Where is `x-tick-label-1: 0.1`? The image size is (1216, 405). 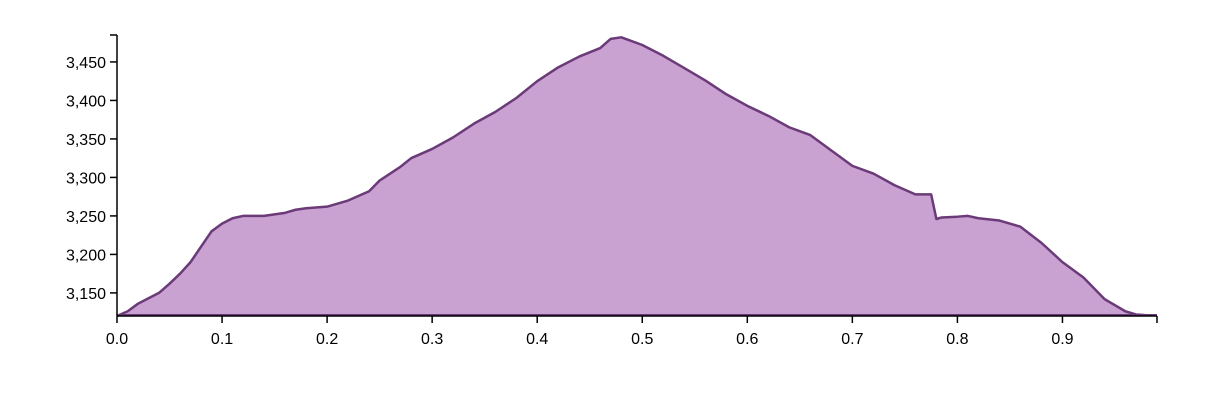 x-tick-label-1: 0.1 is located at coordinates (222, 339).